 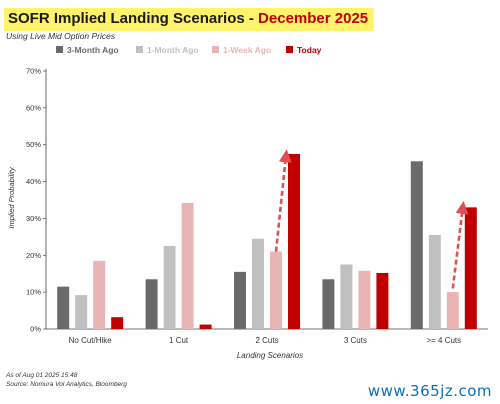 I want to click on legend-label: 1-Month Ago, so click(x=173, y=50).